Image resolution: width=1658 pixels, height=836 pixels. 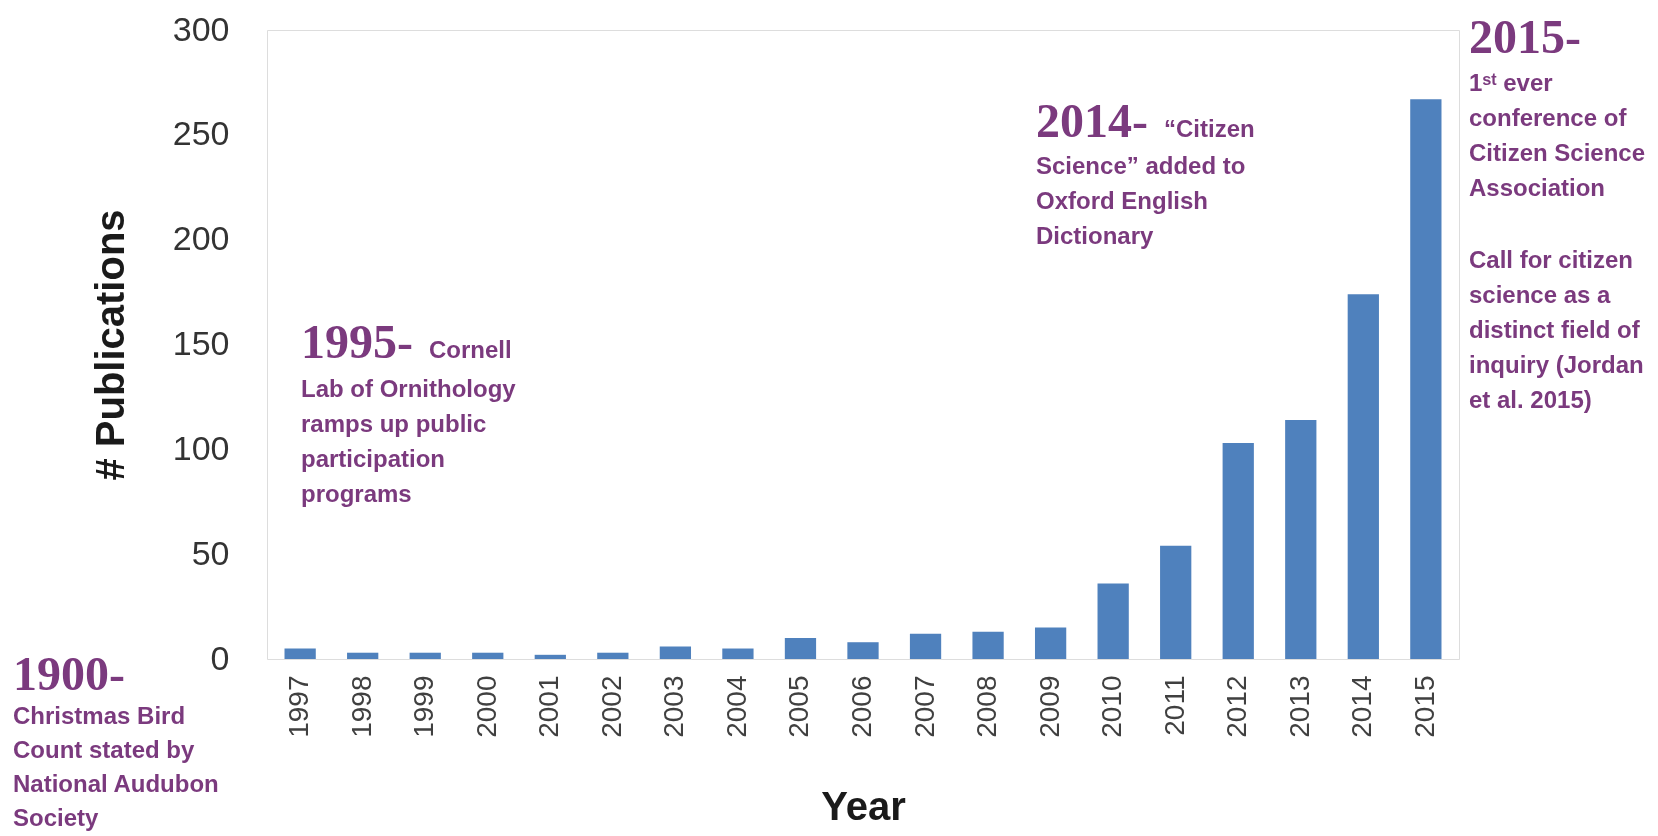 I want to click on text: 2015- 1ˢᵗ ever conference of Citizen Science Association, so click(x=1557, y=105).